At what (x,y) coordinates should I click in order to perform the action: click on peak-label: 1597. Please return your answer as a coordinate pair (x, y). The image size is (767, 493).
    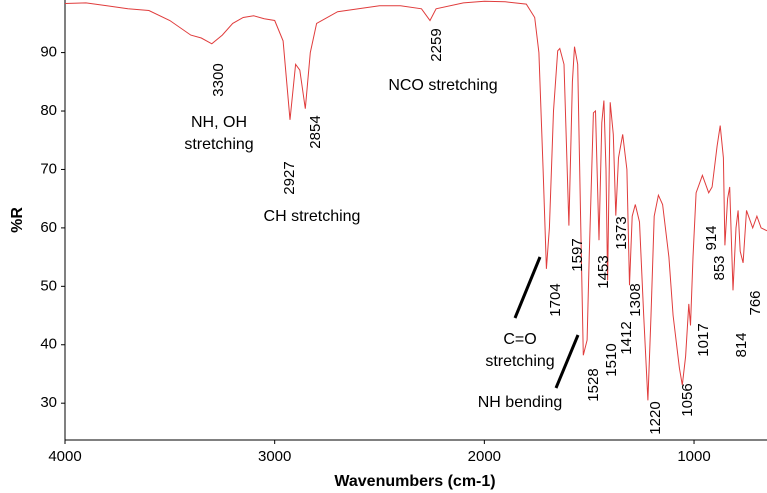
    Looking at the image, I should click on (577, 254).